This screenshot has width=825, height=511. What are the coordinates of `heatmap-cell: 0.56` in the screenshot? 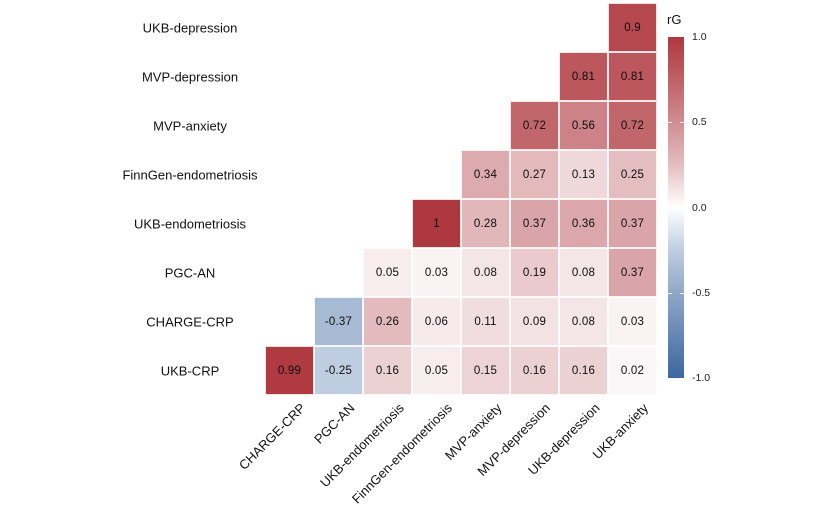 It's located at (583, 125).